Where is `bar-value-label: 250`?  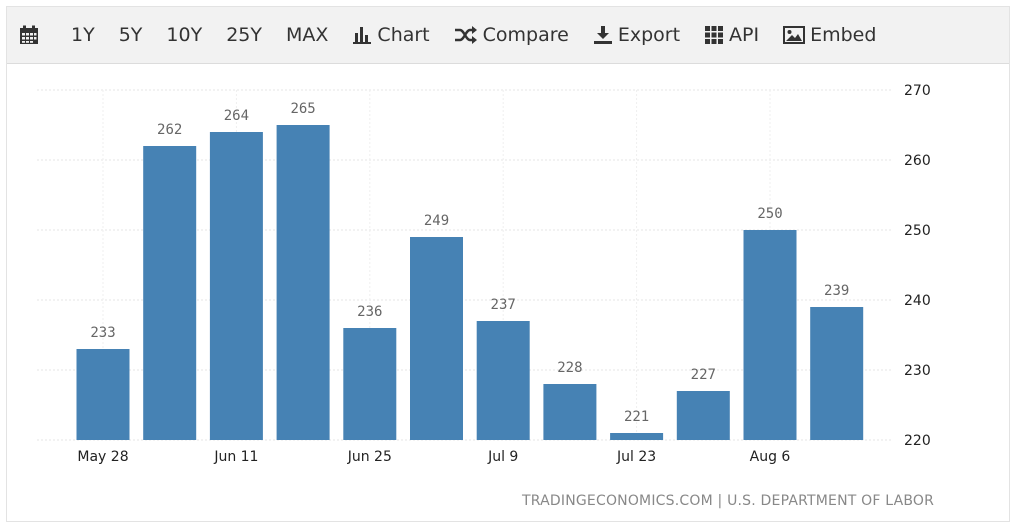
bar-value-label: 250 is located at coordinates (769, 214).